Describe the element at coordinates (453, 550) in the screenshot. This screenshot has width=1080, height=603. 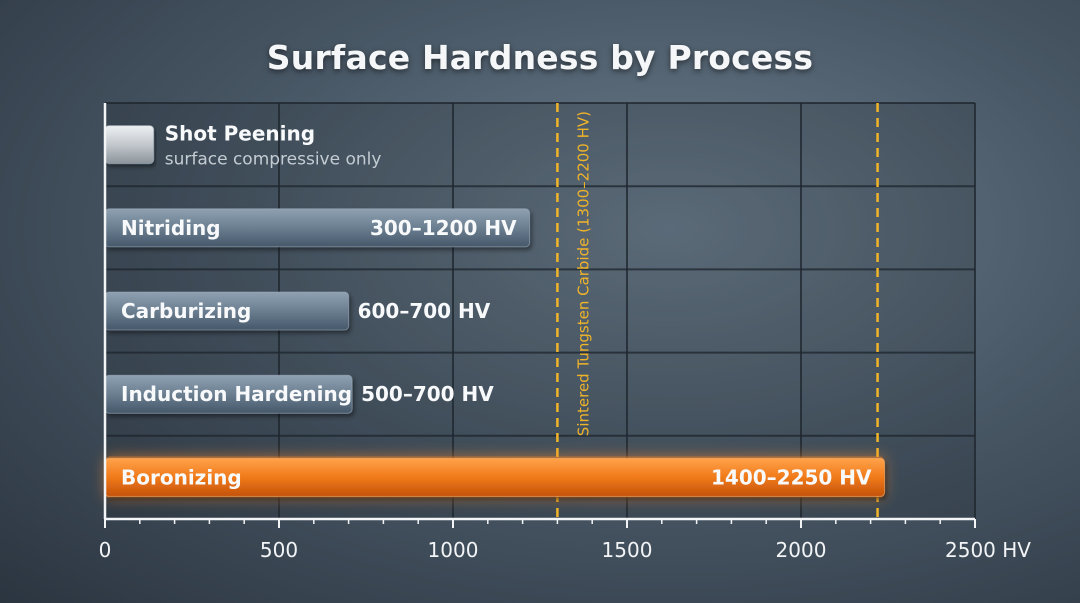
I see `tick-label: 1000` at that location.